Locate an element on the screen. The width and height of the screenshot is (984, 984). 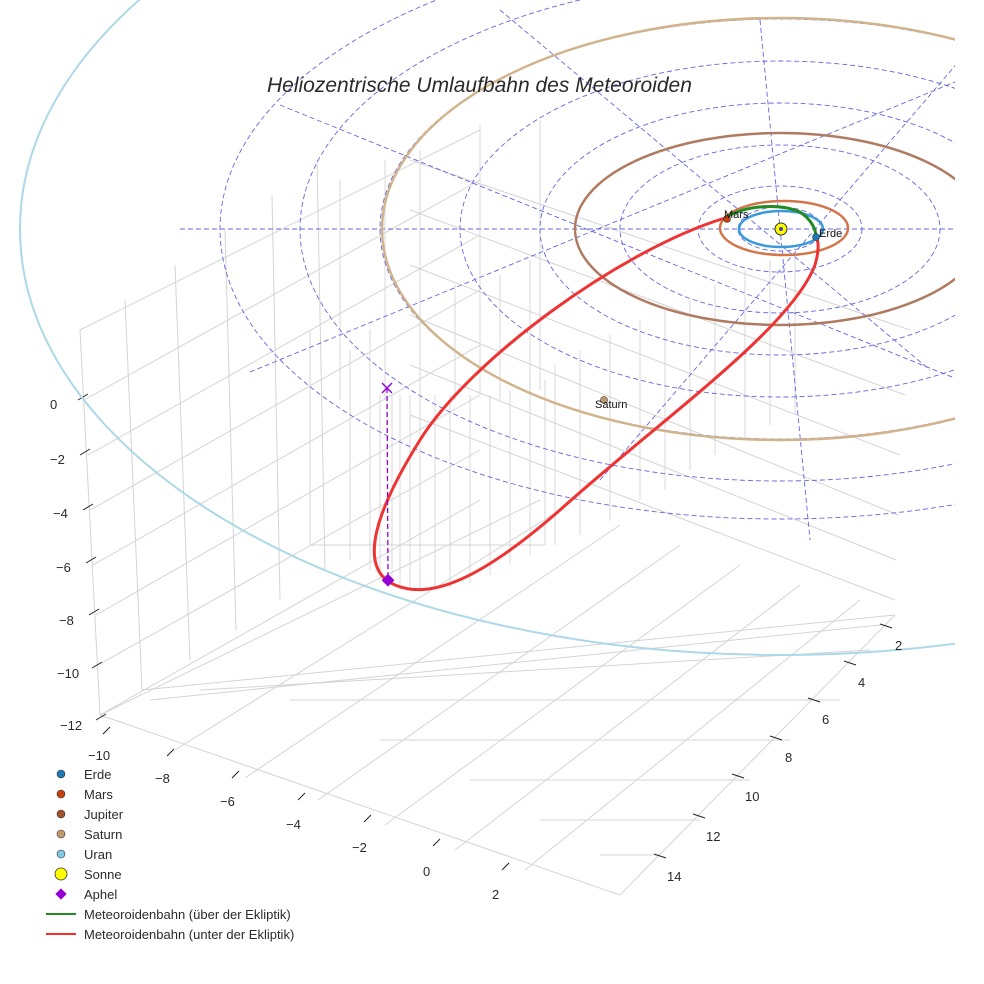
label-saturn: Saturn is located at coordinates (611, 405).